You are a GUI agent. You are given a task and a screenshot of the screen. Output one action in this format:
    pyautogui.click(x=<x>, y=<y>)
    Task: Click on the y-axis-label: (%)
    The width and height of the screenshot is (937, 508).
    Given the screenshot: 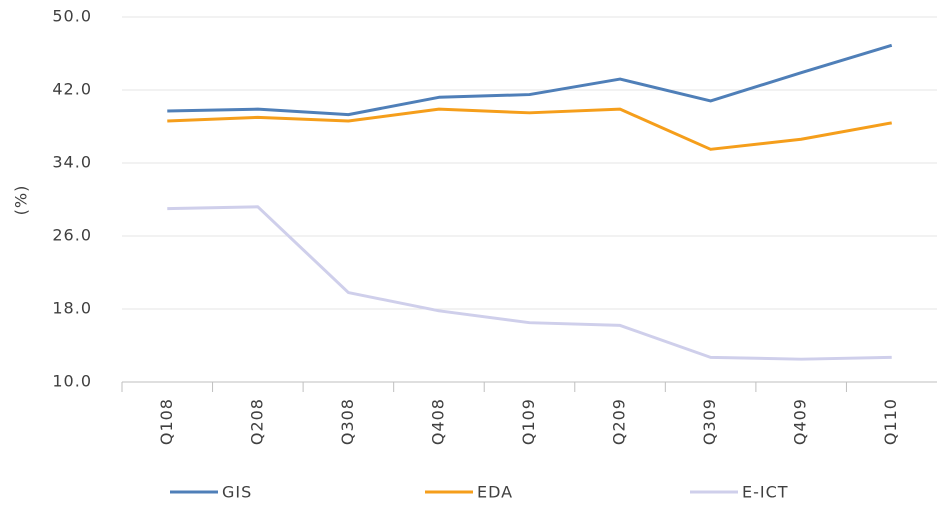 What is the action you would take?
    pyautogui.click(x=21, y=200)
    